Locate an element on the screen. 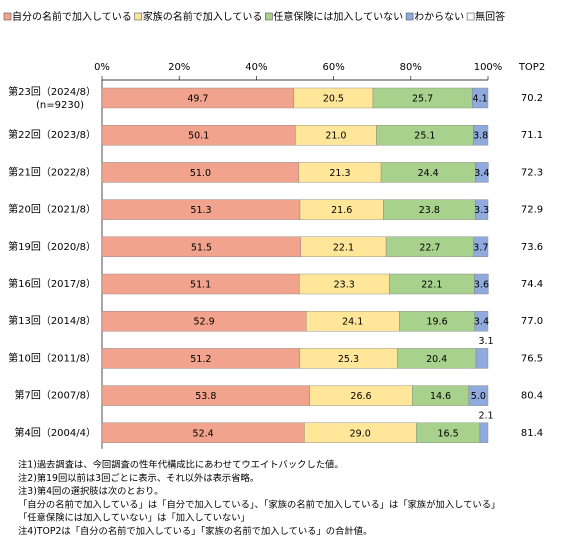  data-label: 53.8 is located at coordinates (205, 396).